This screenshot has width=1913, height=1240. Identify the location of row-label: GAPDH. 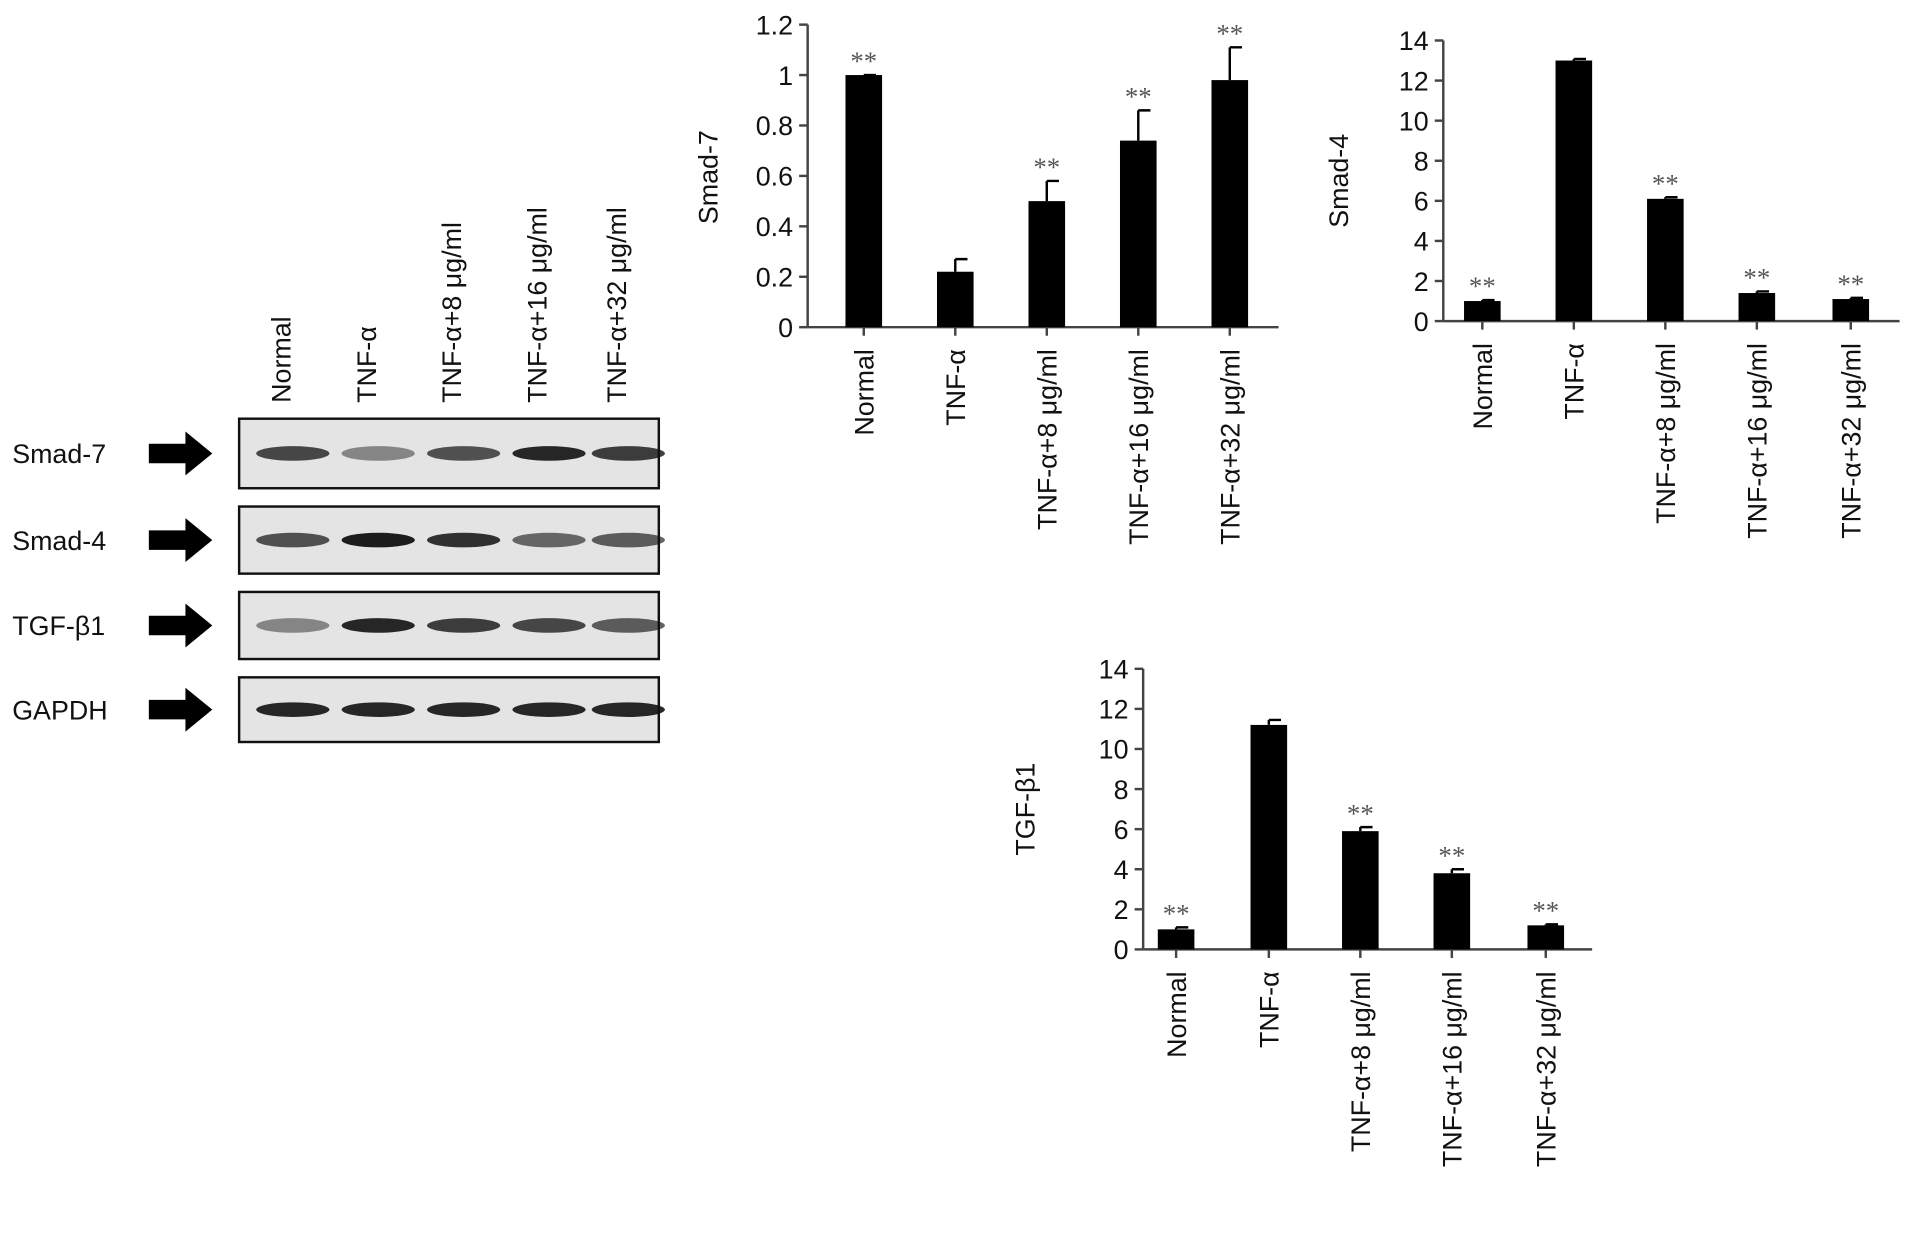
(59, 710).